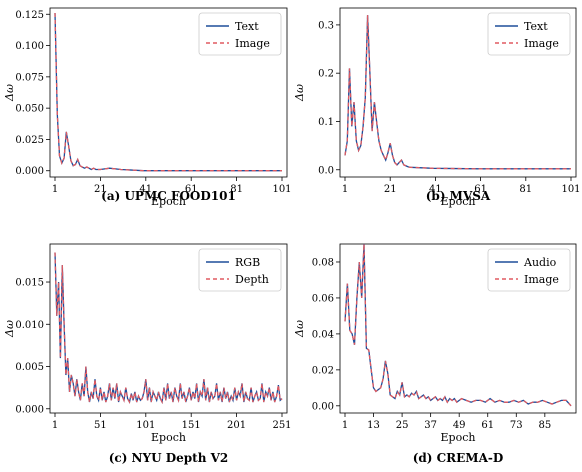 This screenshot has width=582, height=472. I want to click on x-tick-label: 13, so click(373, 425).